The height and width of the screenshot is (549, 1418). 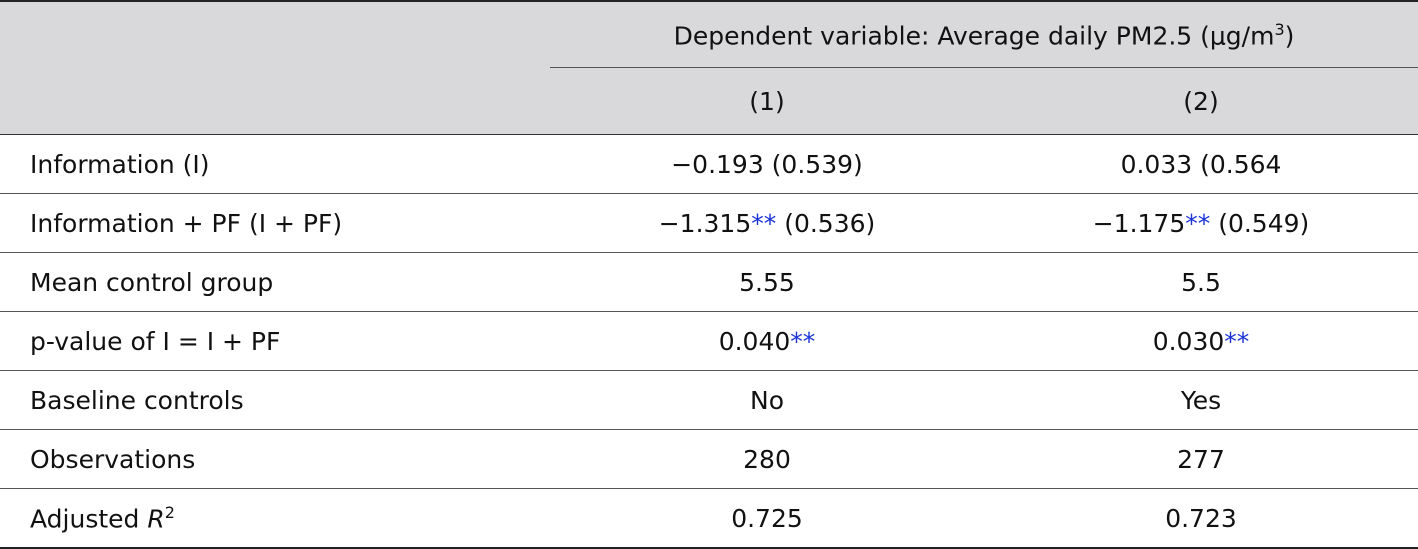 I want to click on cell-col2: Yes, so click(x=1201, y=400).